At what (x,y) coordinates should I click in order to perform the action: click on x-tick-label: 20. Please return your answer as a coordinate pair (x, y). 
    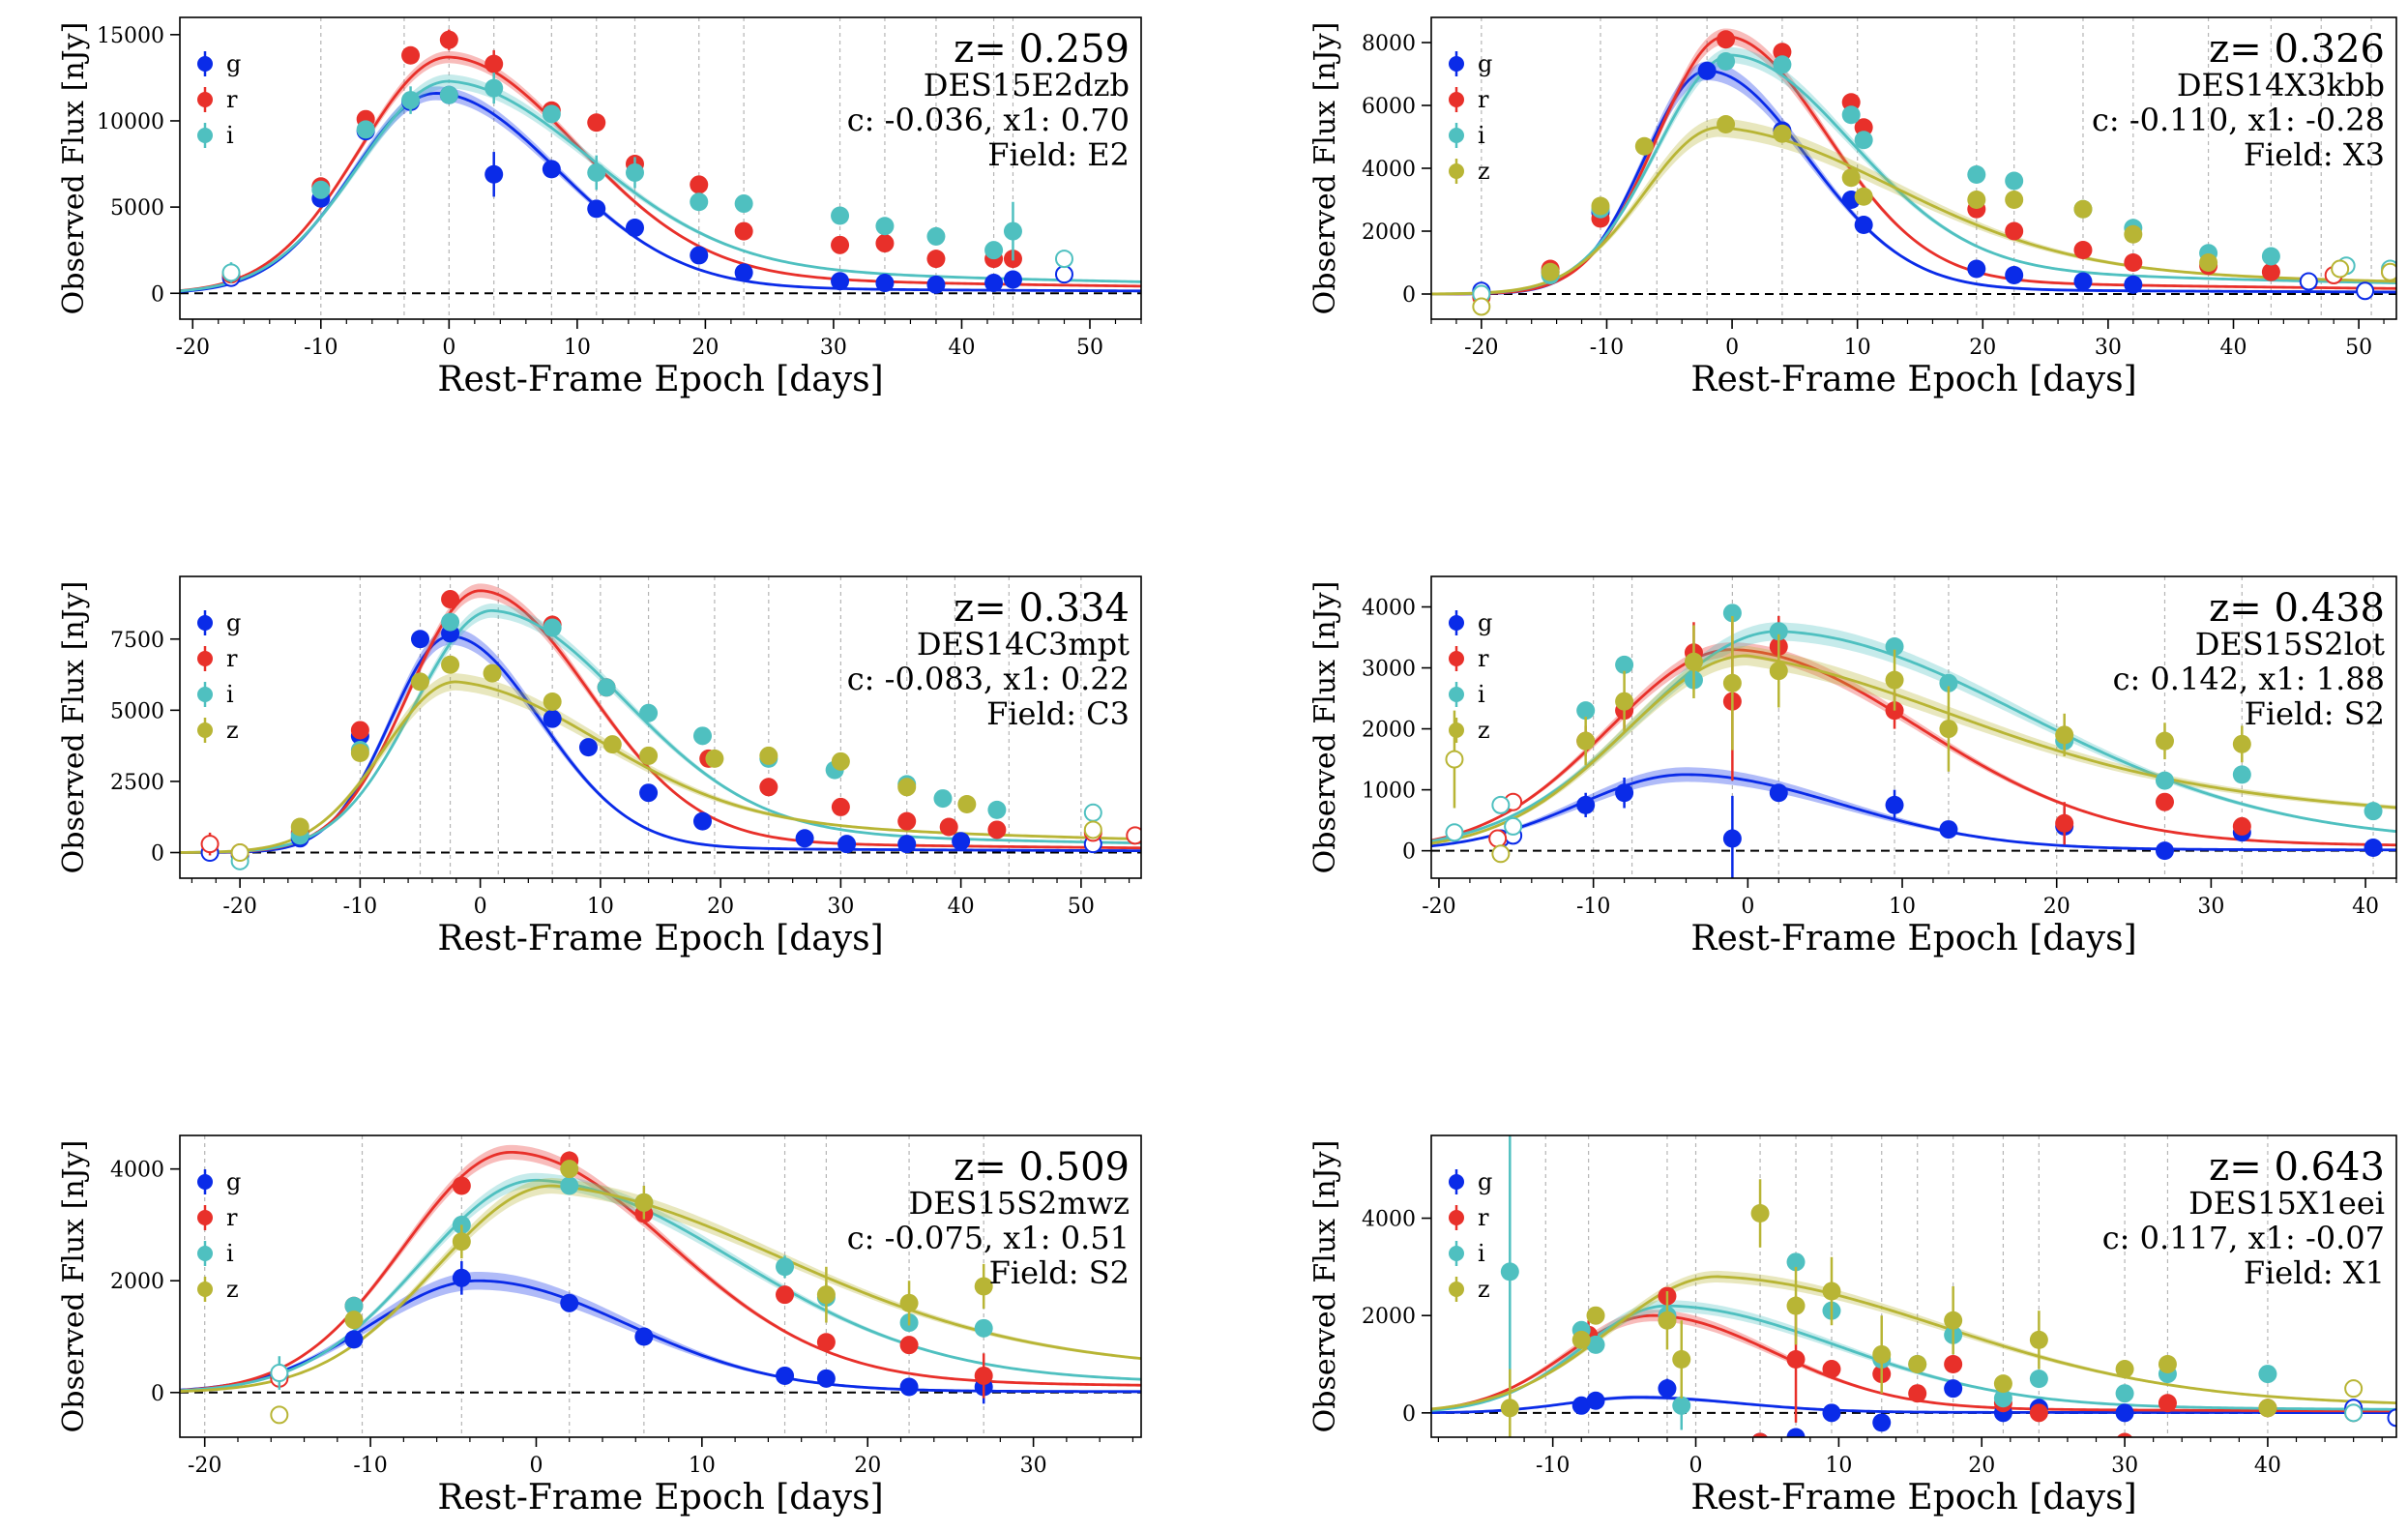
    Looking at the image, I should click on (867, 1466).